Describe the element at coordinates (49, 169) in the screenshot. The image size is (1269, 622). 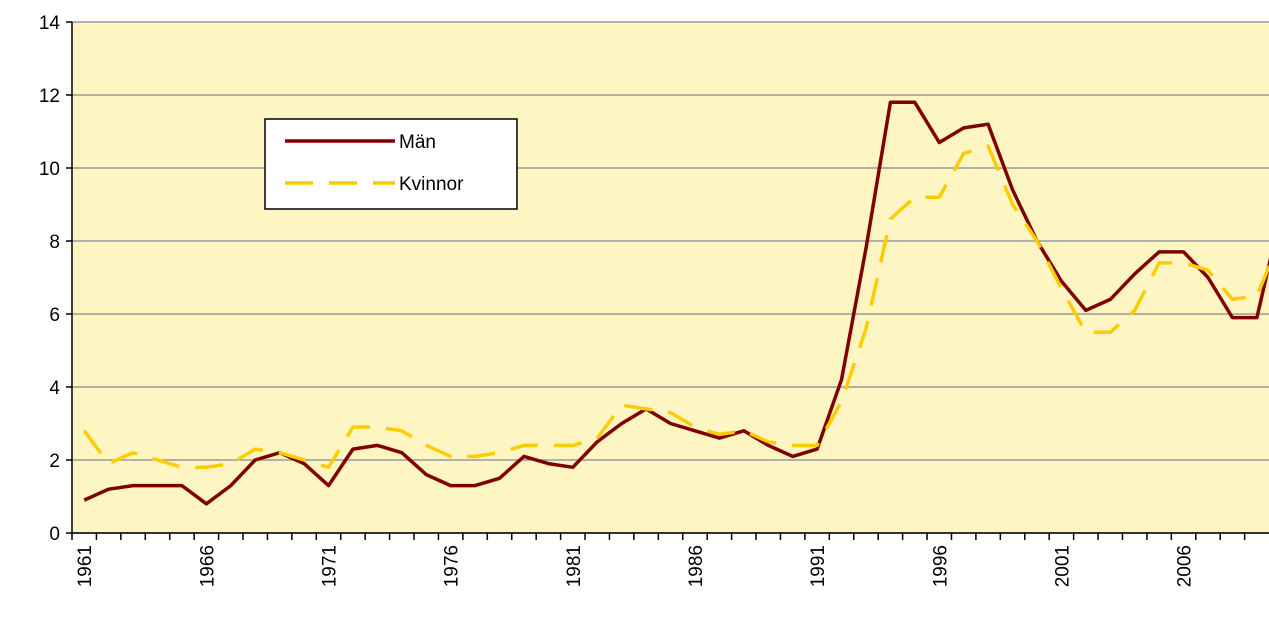
I see `y-tick-label: 10` at that location.